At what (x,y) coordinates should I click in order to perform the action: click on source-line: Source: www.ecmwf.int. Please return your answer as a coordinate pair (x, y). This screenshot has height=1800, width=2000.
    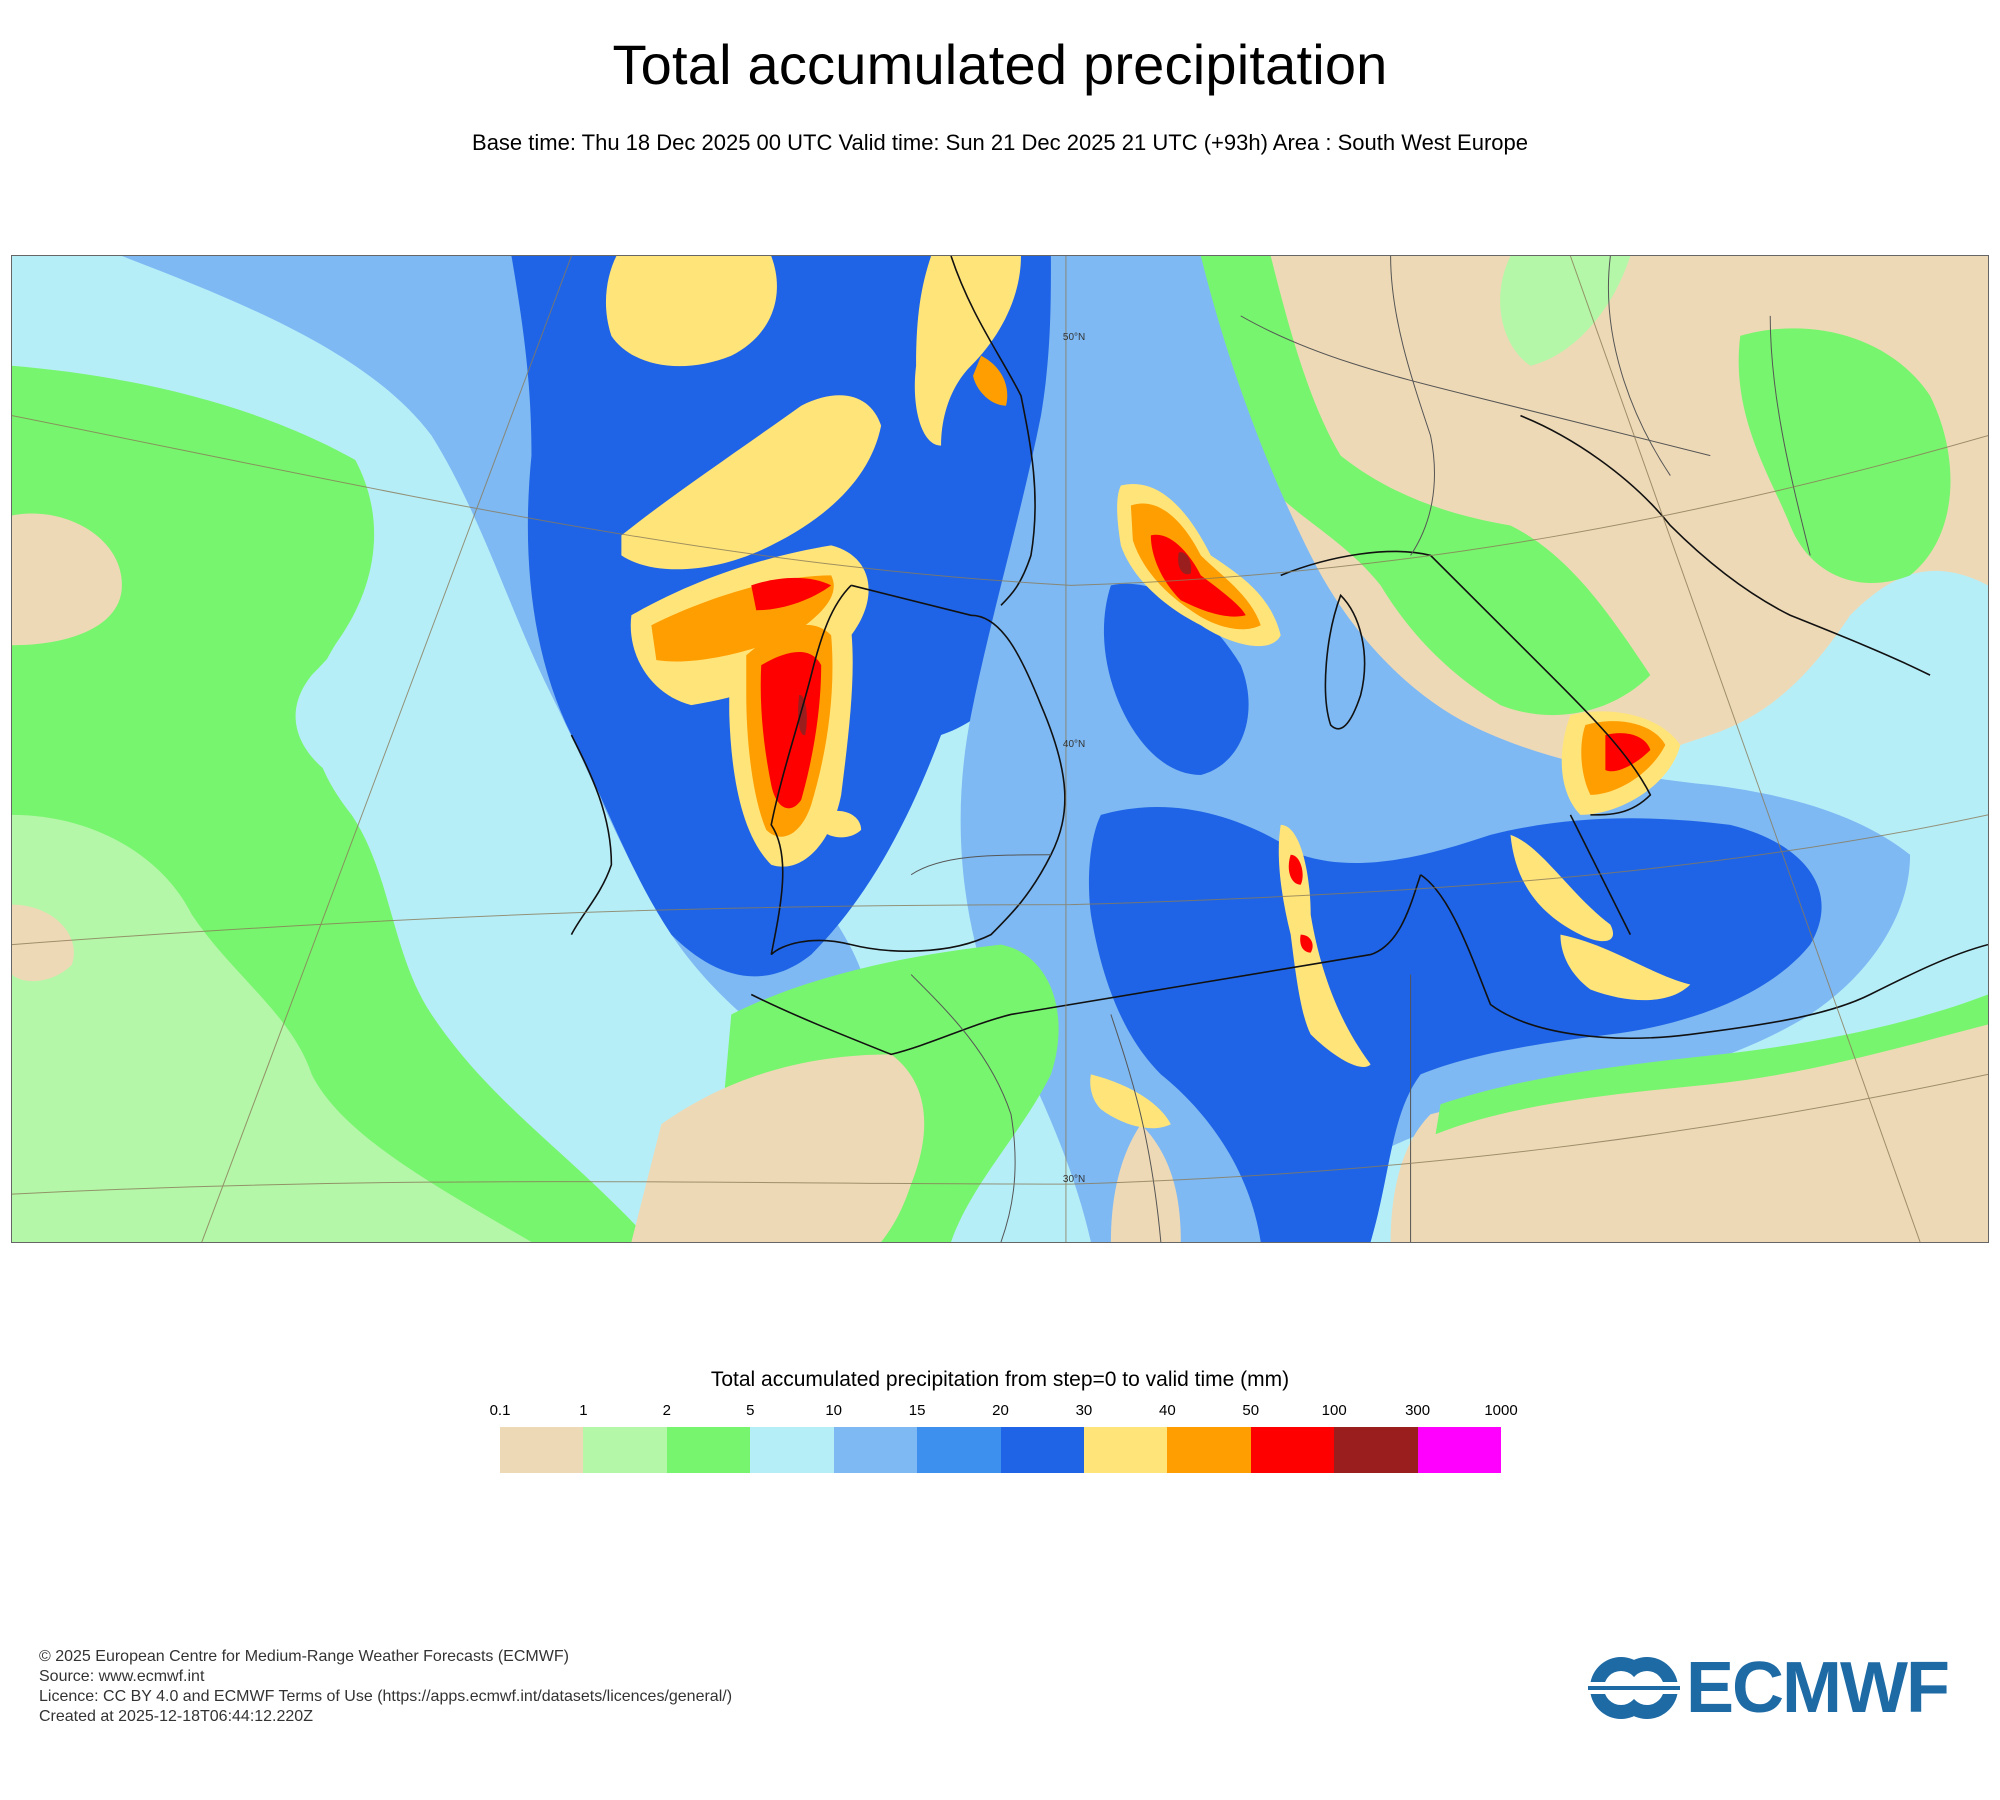
    Looking at the image, I should click on (122, 1676).